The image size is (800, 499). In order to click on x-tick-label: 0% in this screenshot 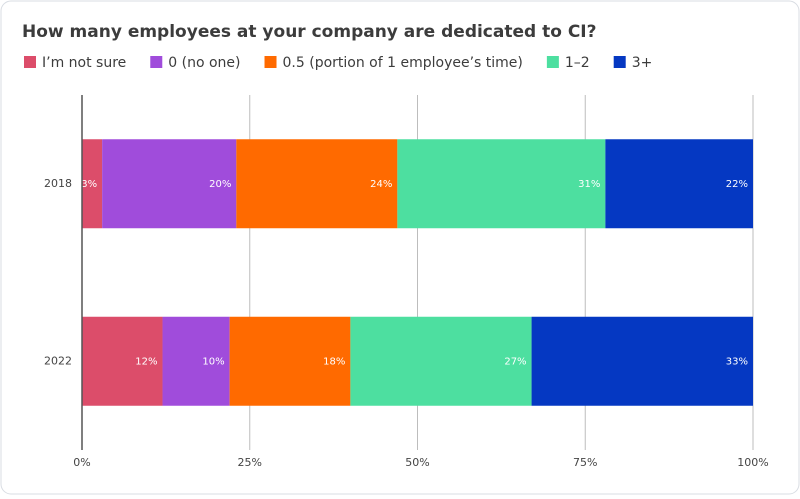, I will do `click(81, 462)`.